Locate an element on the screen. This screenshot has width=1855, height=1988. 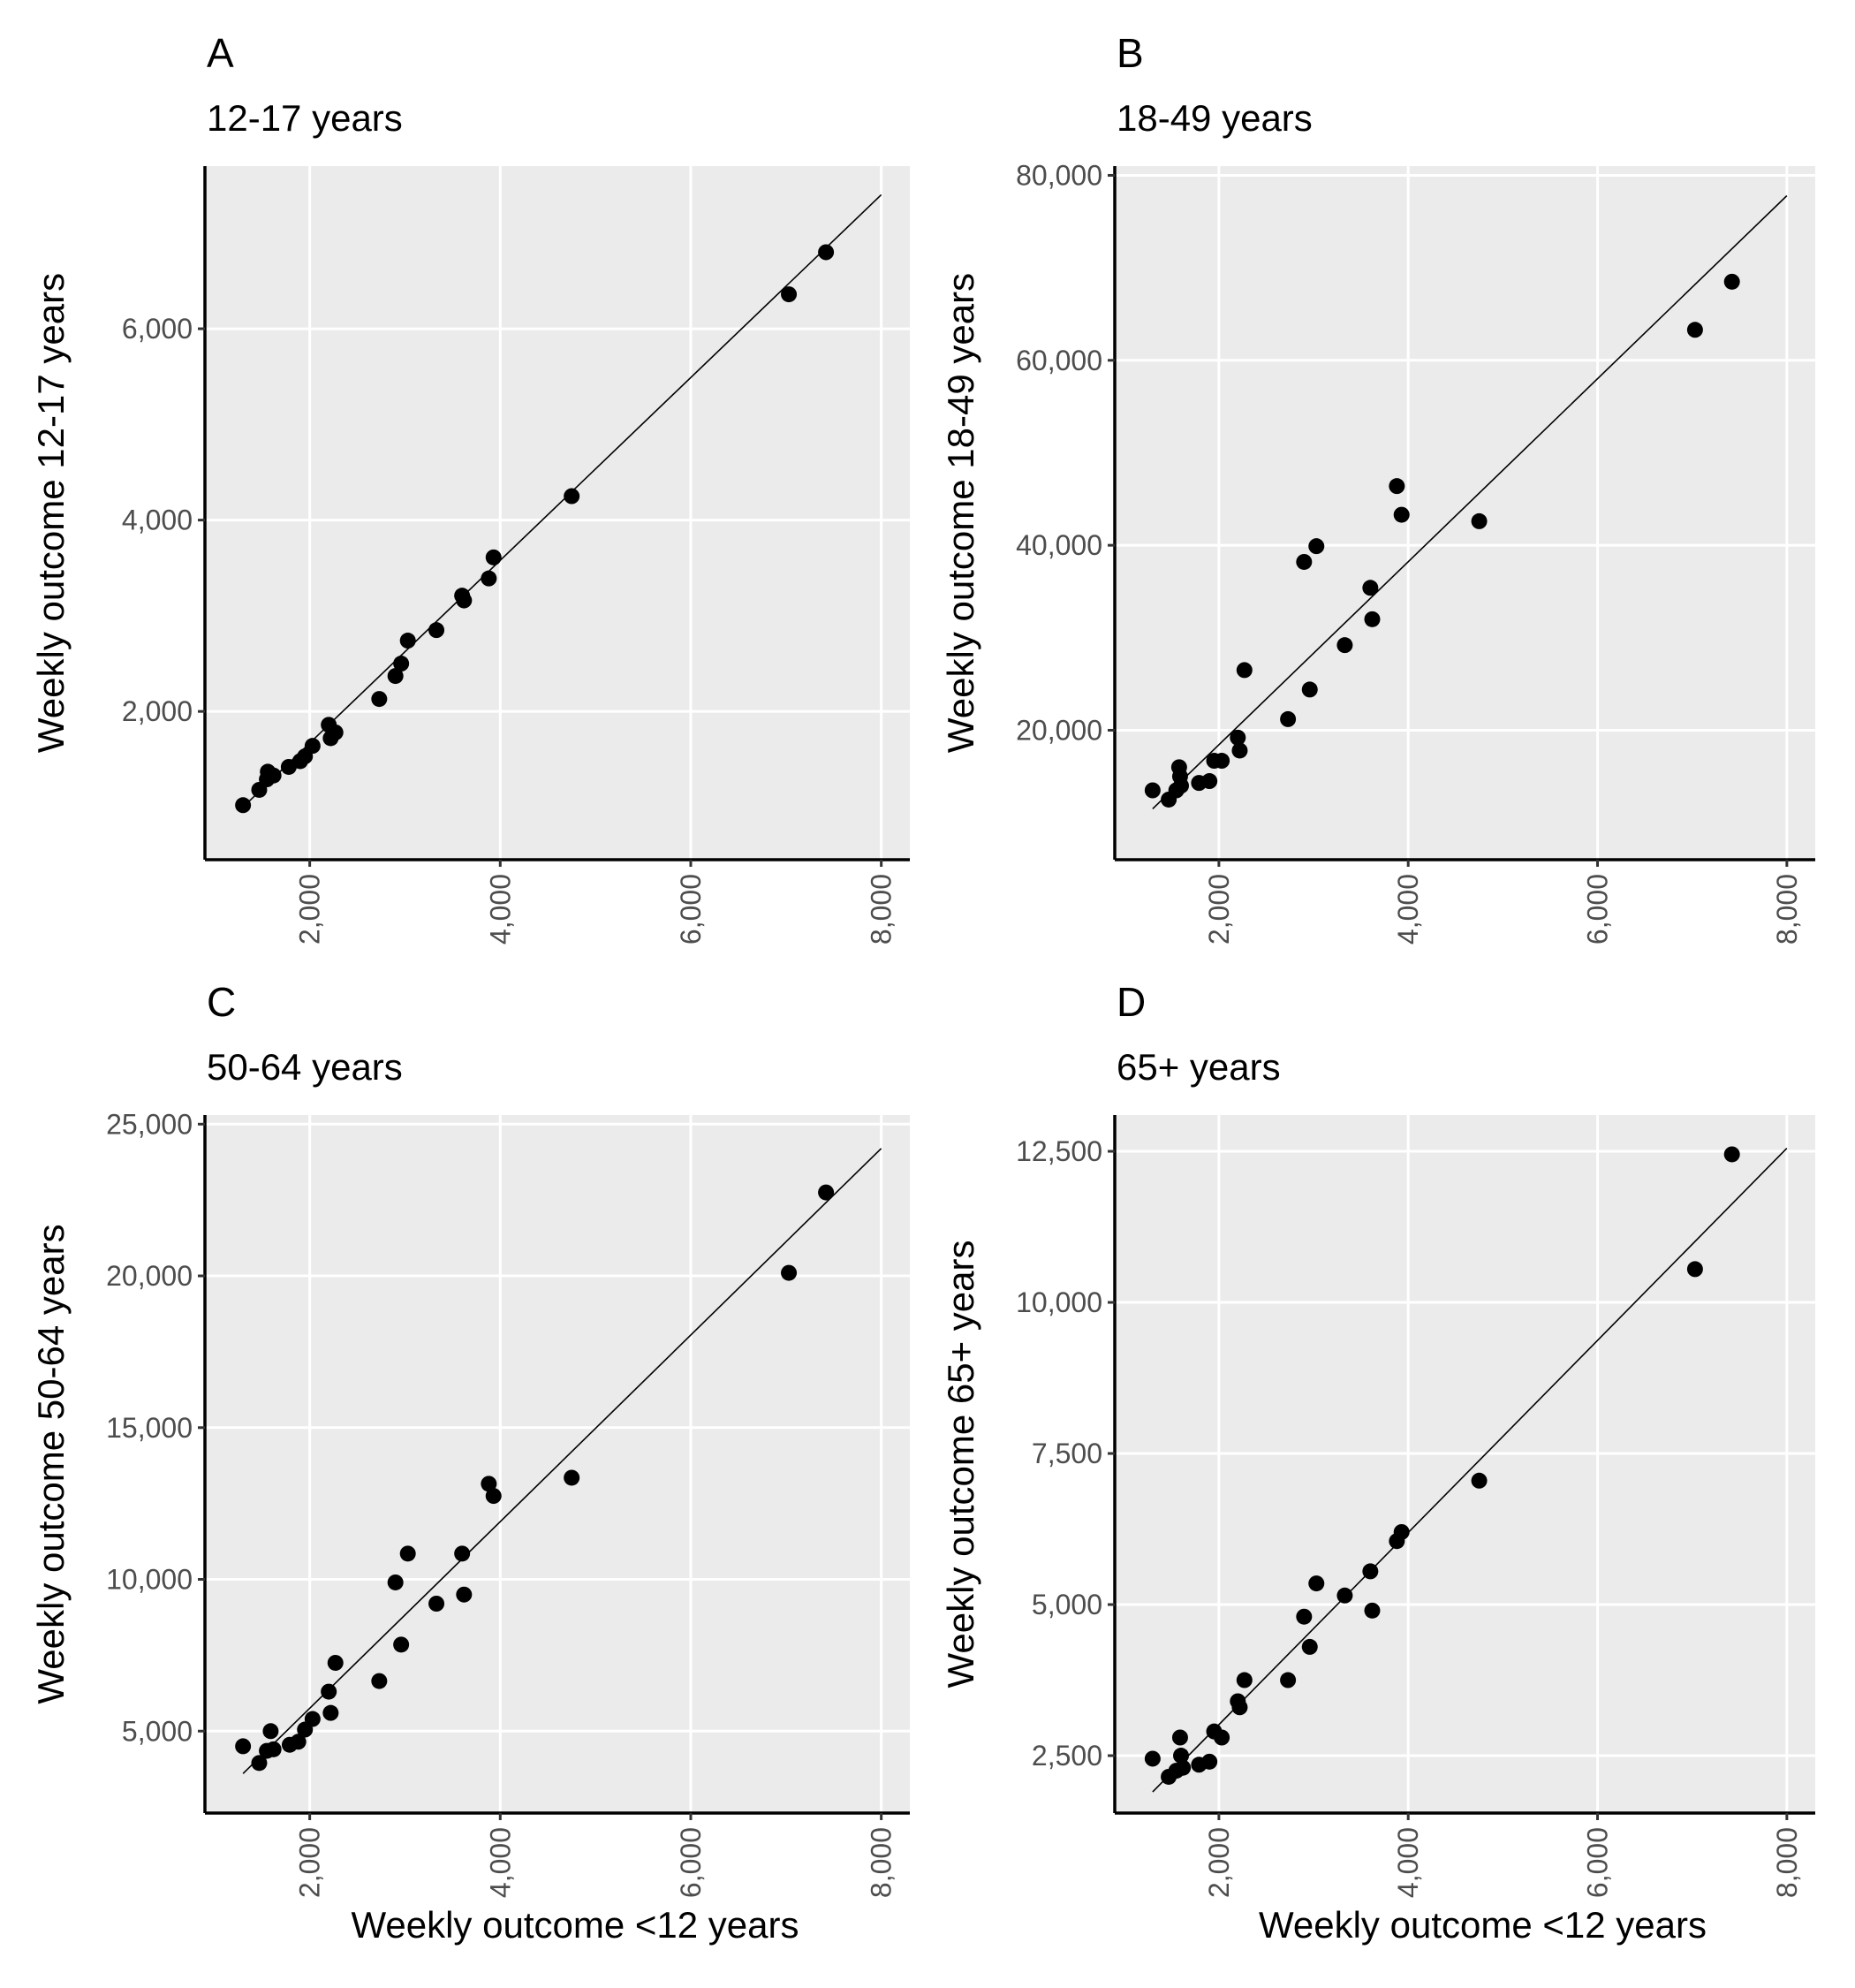
y-tick-label: 2,000 is located at coordinates (157, 711).